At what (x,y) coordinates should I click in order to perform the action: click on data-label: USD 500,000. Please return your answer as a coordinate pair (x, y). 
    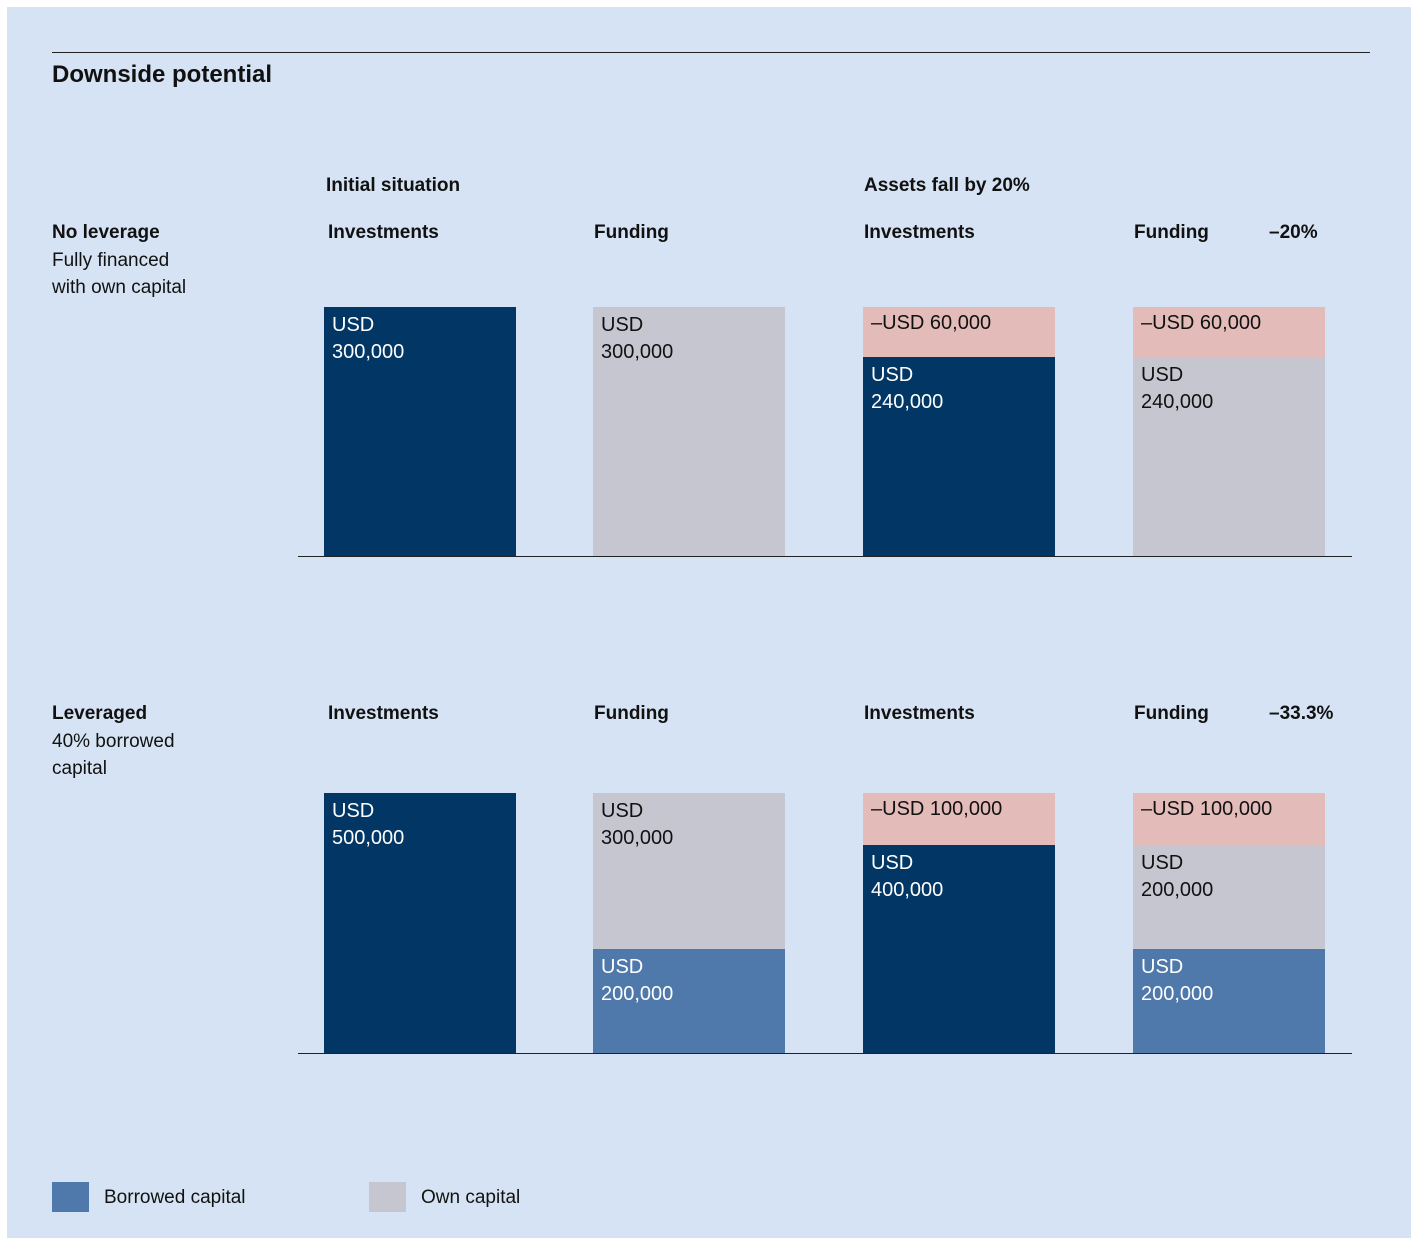
    Looking at the image, I should click on (368, 824).